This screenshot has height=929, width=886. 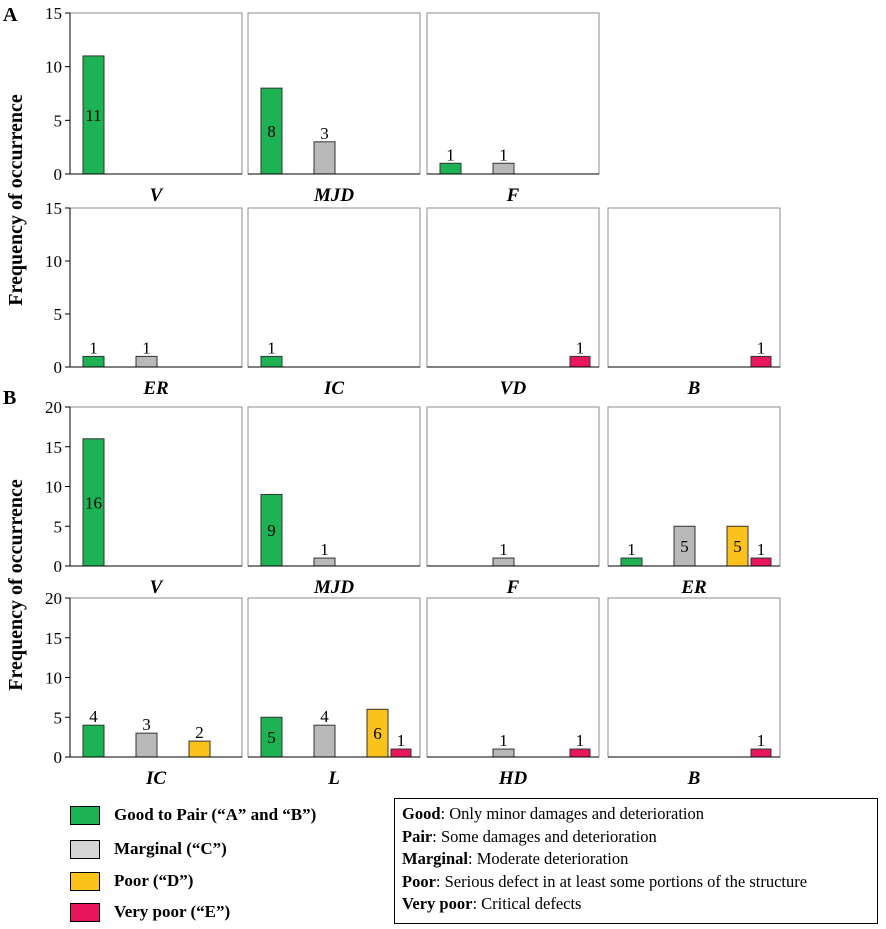 What do you see at coordinates (503, 154) in the screenshot?
I see `bar-label-a-f-marginal: 1` at bounding box center [503, 154].